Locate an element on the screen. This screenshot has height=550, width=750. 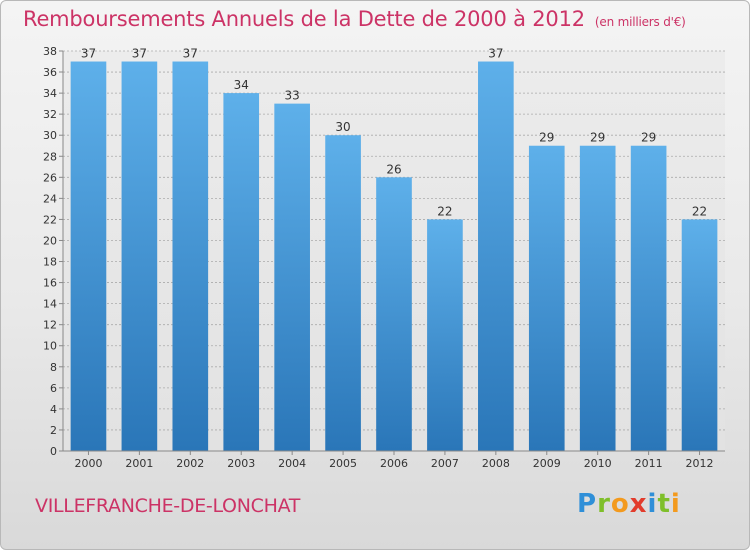
y-tick-label: 32 is located at coordinates (50, 114).